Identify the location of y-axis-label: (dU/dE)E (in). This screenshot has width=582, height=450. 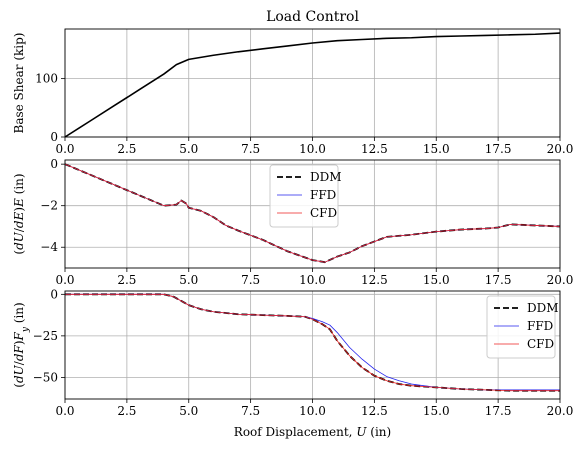
(19, 213).